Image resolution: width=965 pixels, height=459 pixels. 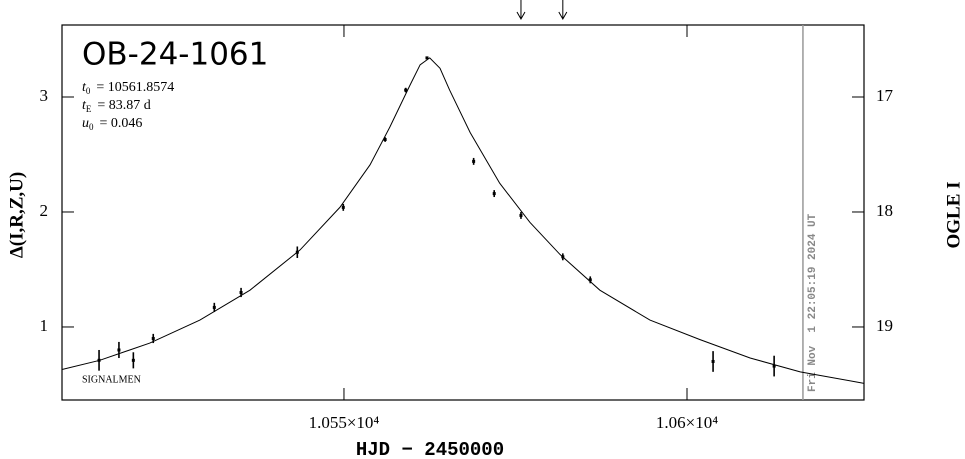 What do you see at coordinates (123, 105) in the screenshot?
I see `parameter-value: = 83.87 d` at bounding box center [123, 105].